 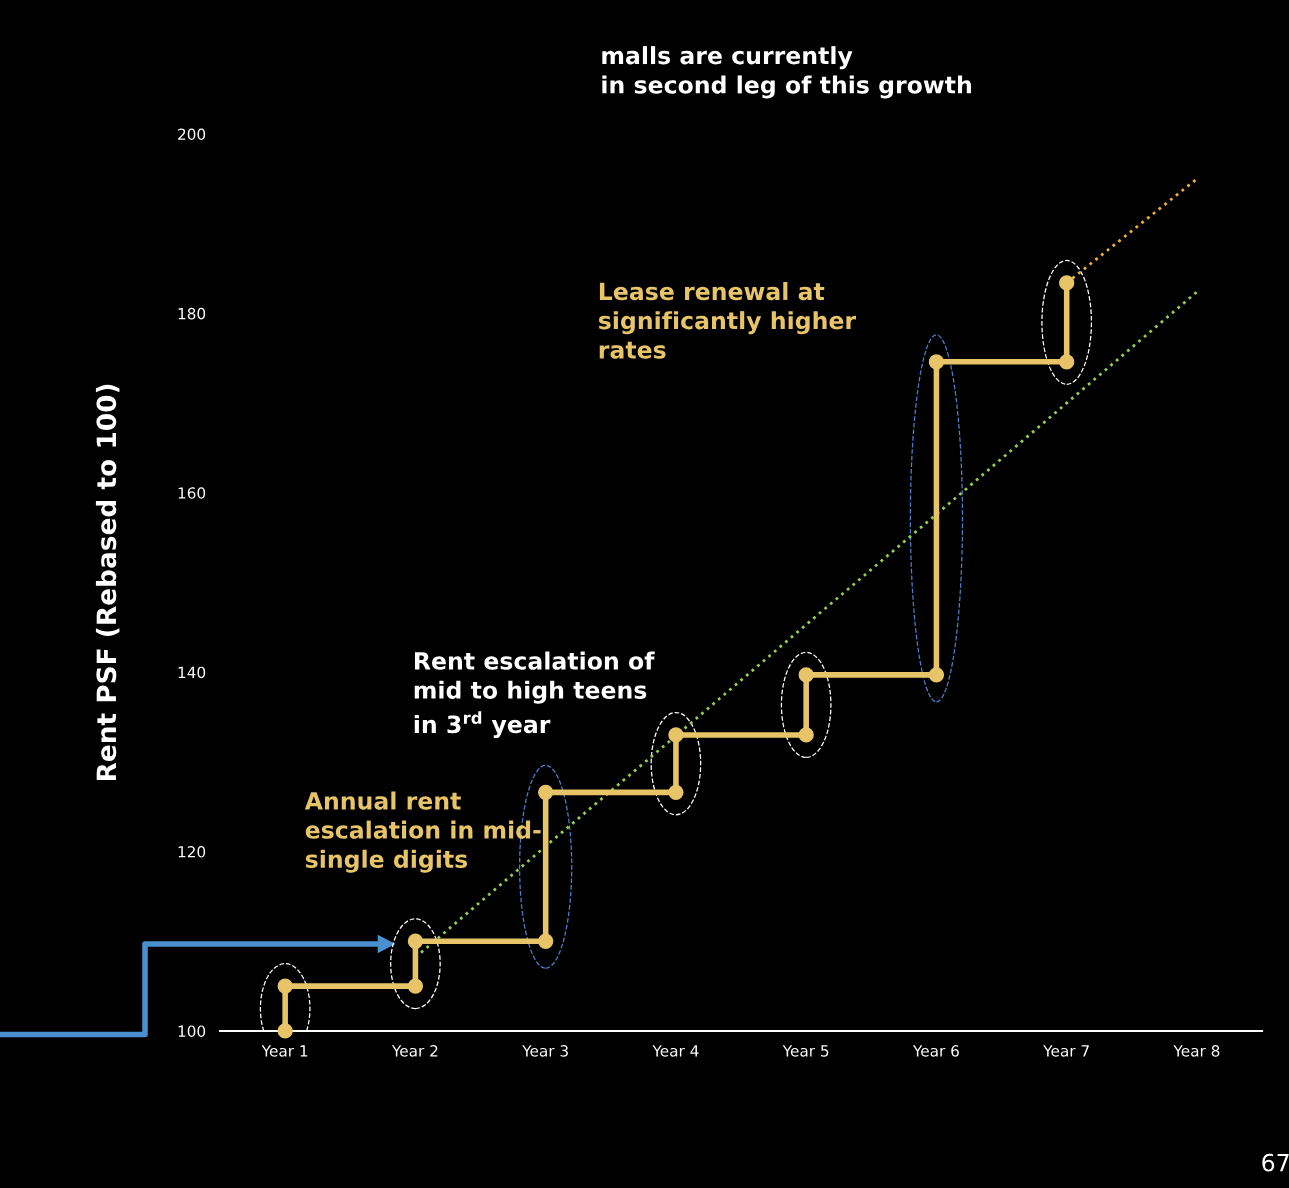 What do you see at coordinates (107, 582) in the screenshot?
I see `y-axis-title: Rent PSF (Rebased to 100)` at bounding box center [107, 582].